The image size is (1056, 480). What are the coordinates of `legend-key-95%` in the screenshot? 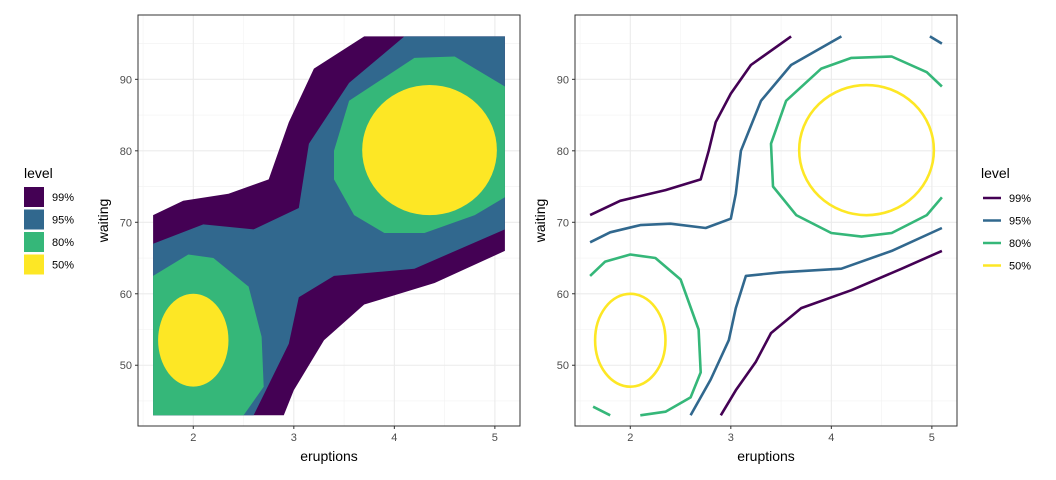 It's located at (34, 219).